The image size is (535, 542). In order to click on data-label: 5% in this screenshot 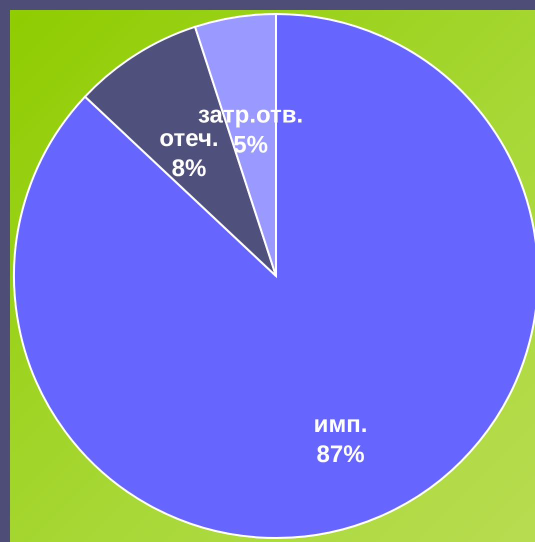, I will do `click(250, 145)`.